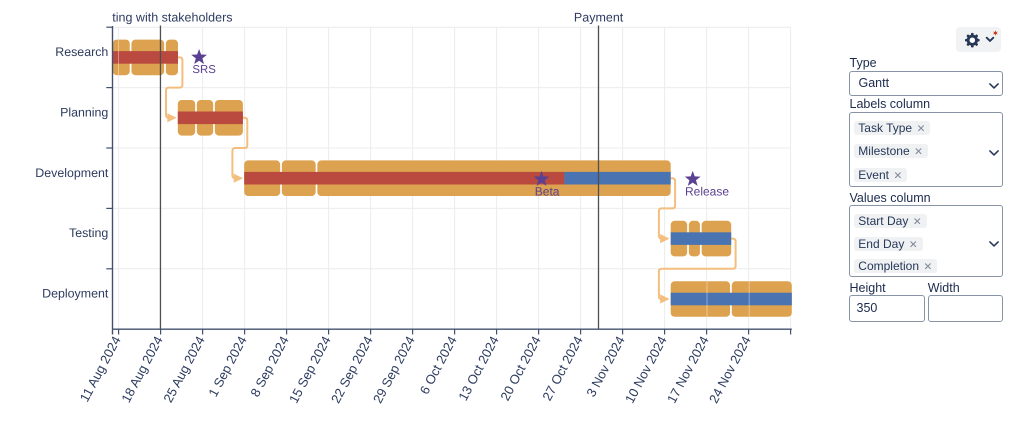 The height and width of the screenshot is (433, 1024). Describe the element at coordinates (269, 367) in the screenshot. I see `svg-text: 8 Sep 2024` at that location.